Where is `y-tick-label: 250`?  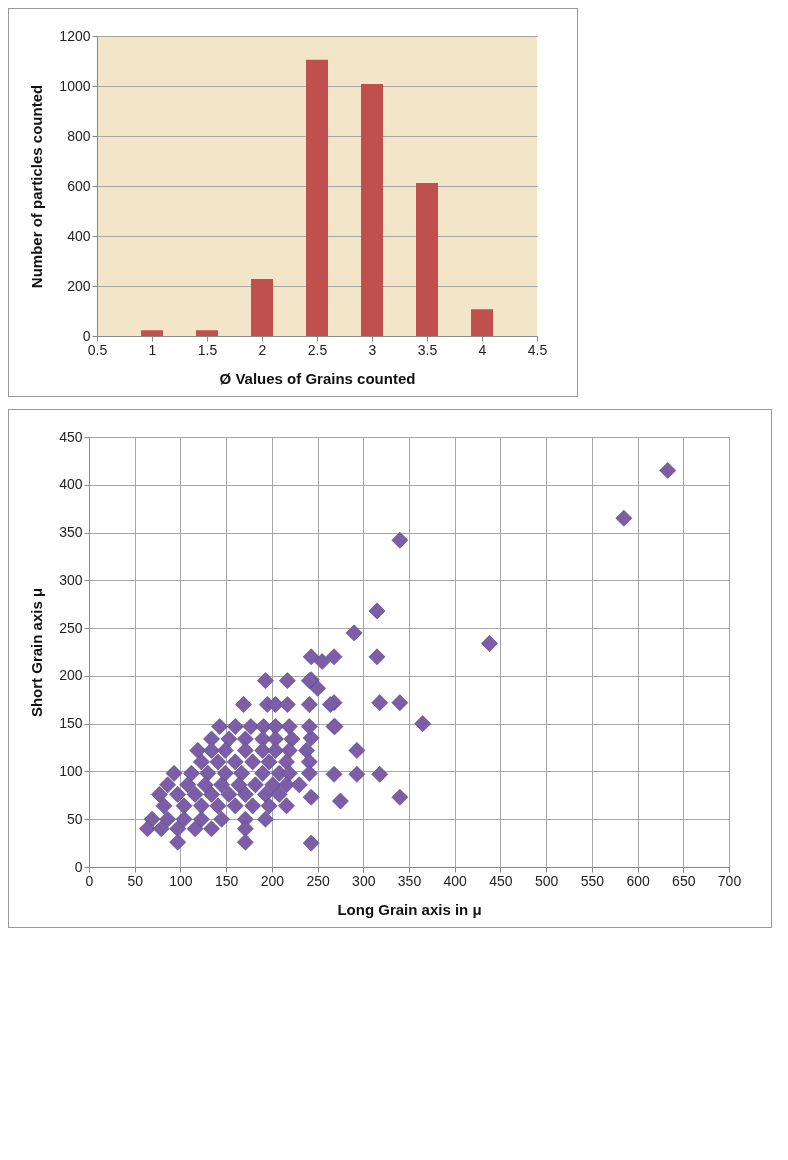
y-tick-label: 250 is located at coordinates (71, 627).